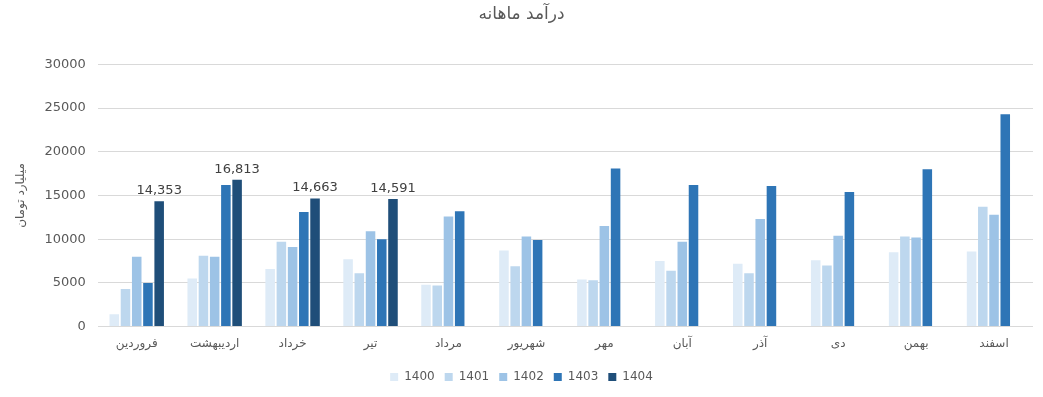 The image size is (1043, 397). I want to click on legend-label: 1404, so click(637, 376).